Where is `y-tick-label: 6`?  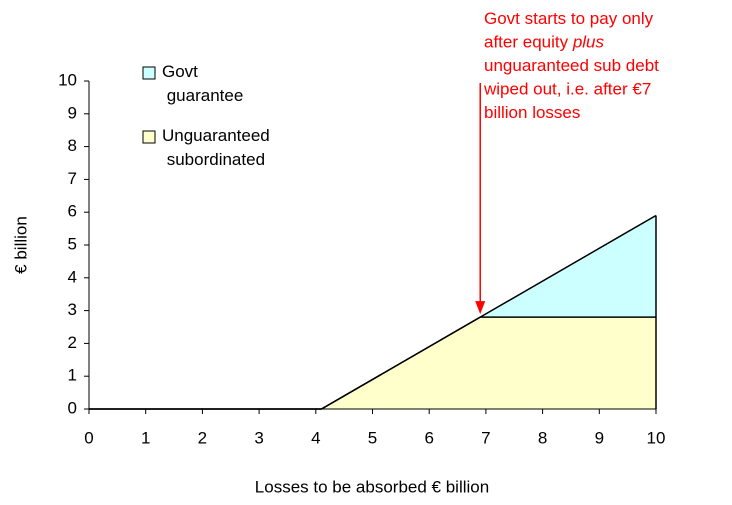
y-tick-label: 6 is located at coordinates (72, 211).